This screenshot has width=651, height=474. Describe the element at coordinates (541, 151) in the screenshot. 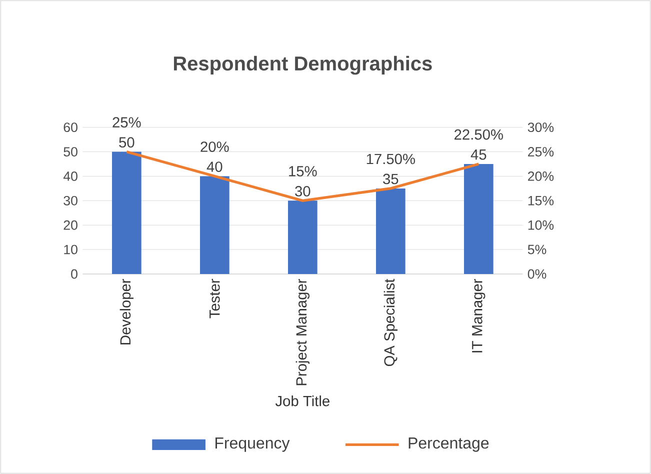

I see `y2-tick-label: 25%` at that location.